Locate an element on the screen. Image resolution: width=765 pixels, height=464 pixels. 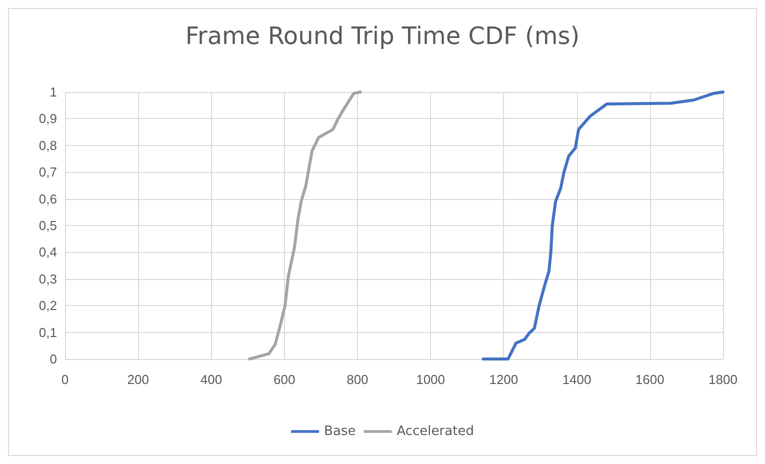
y-tick-label: 0,8 is located at coordinates (47, 145).